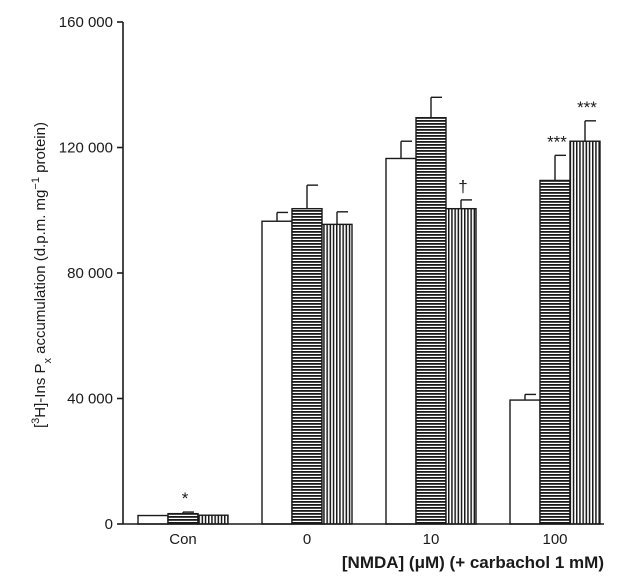 The width and height of the screenshot is (621, 576). I want to click on x-axis-label: [NMDA] (μM) (+ carbachol 1 mM), so click(473, 562).